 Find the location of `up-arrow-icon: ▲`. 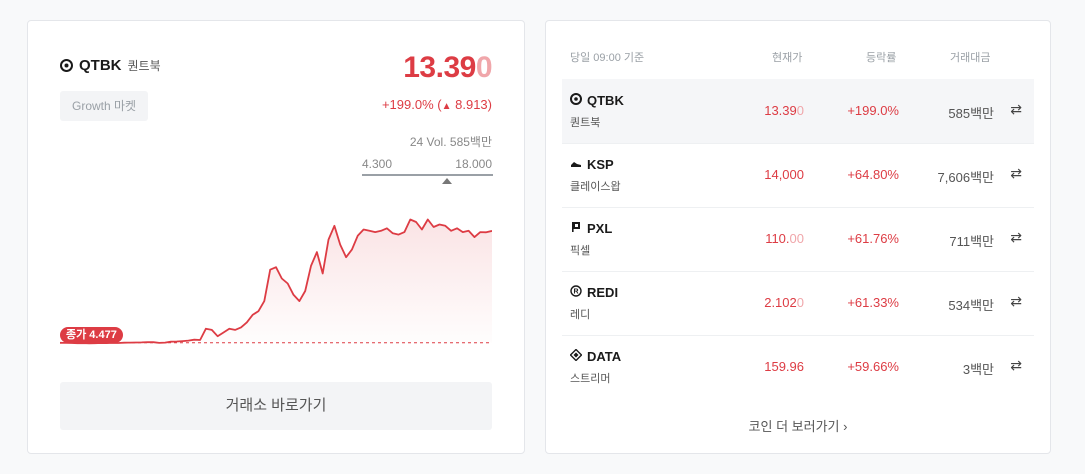

up-arrow-icon: ▲ is located at coordinates (446, 106).